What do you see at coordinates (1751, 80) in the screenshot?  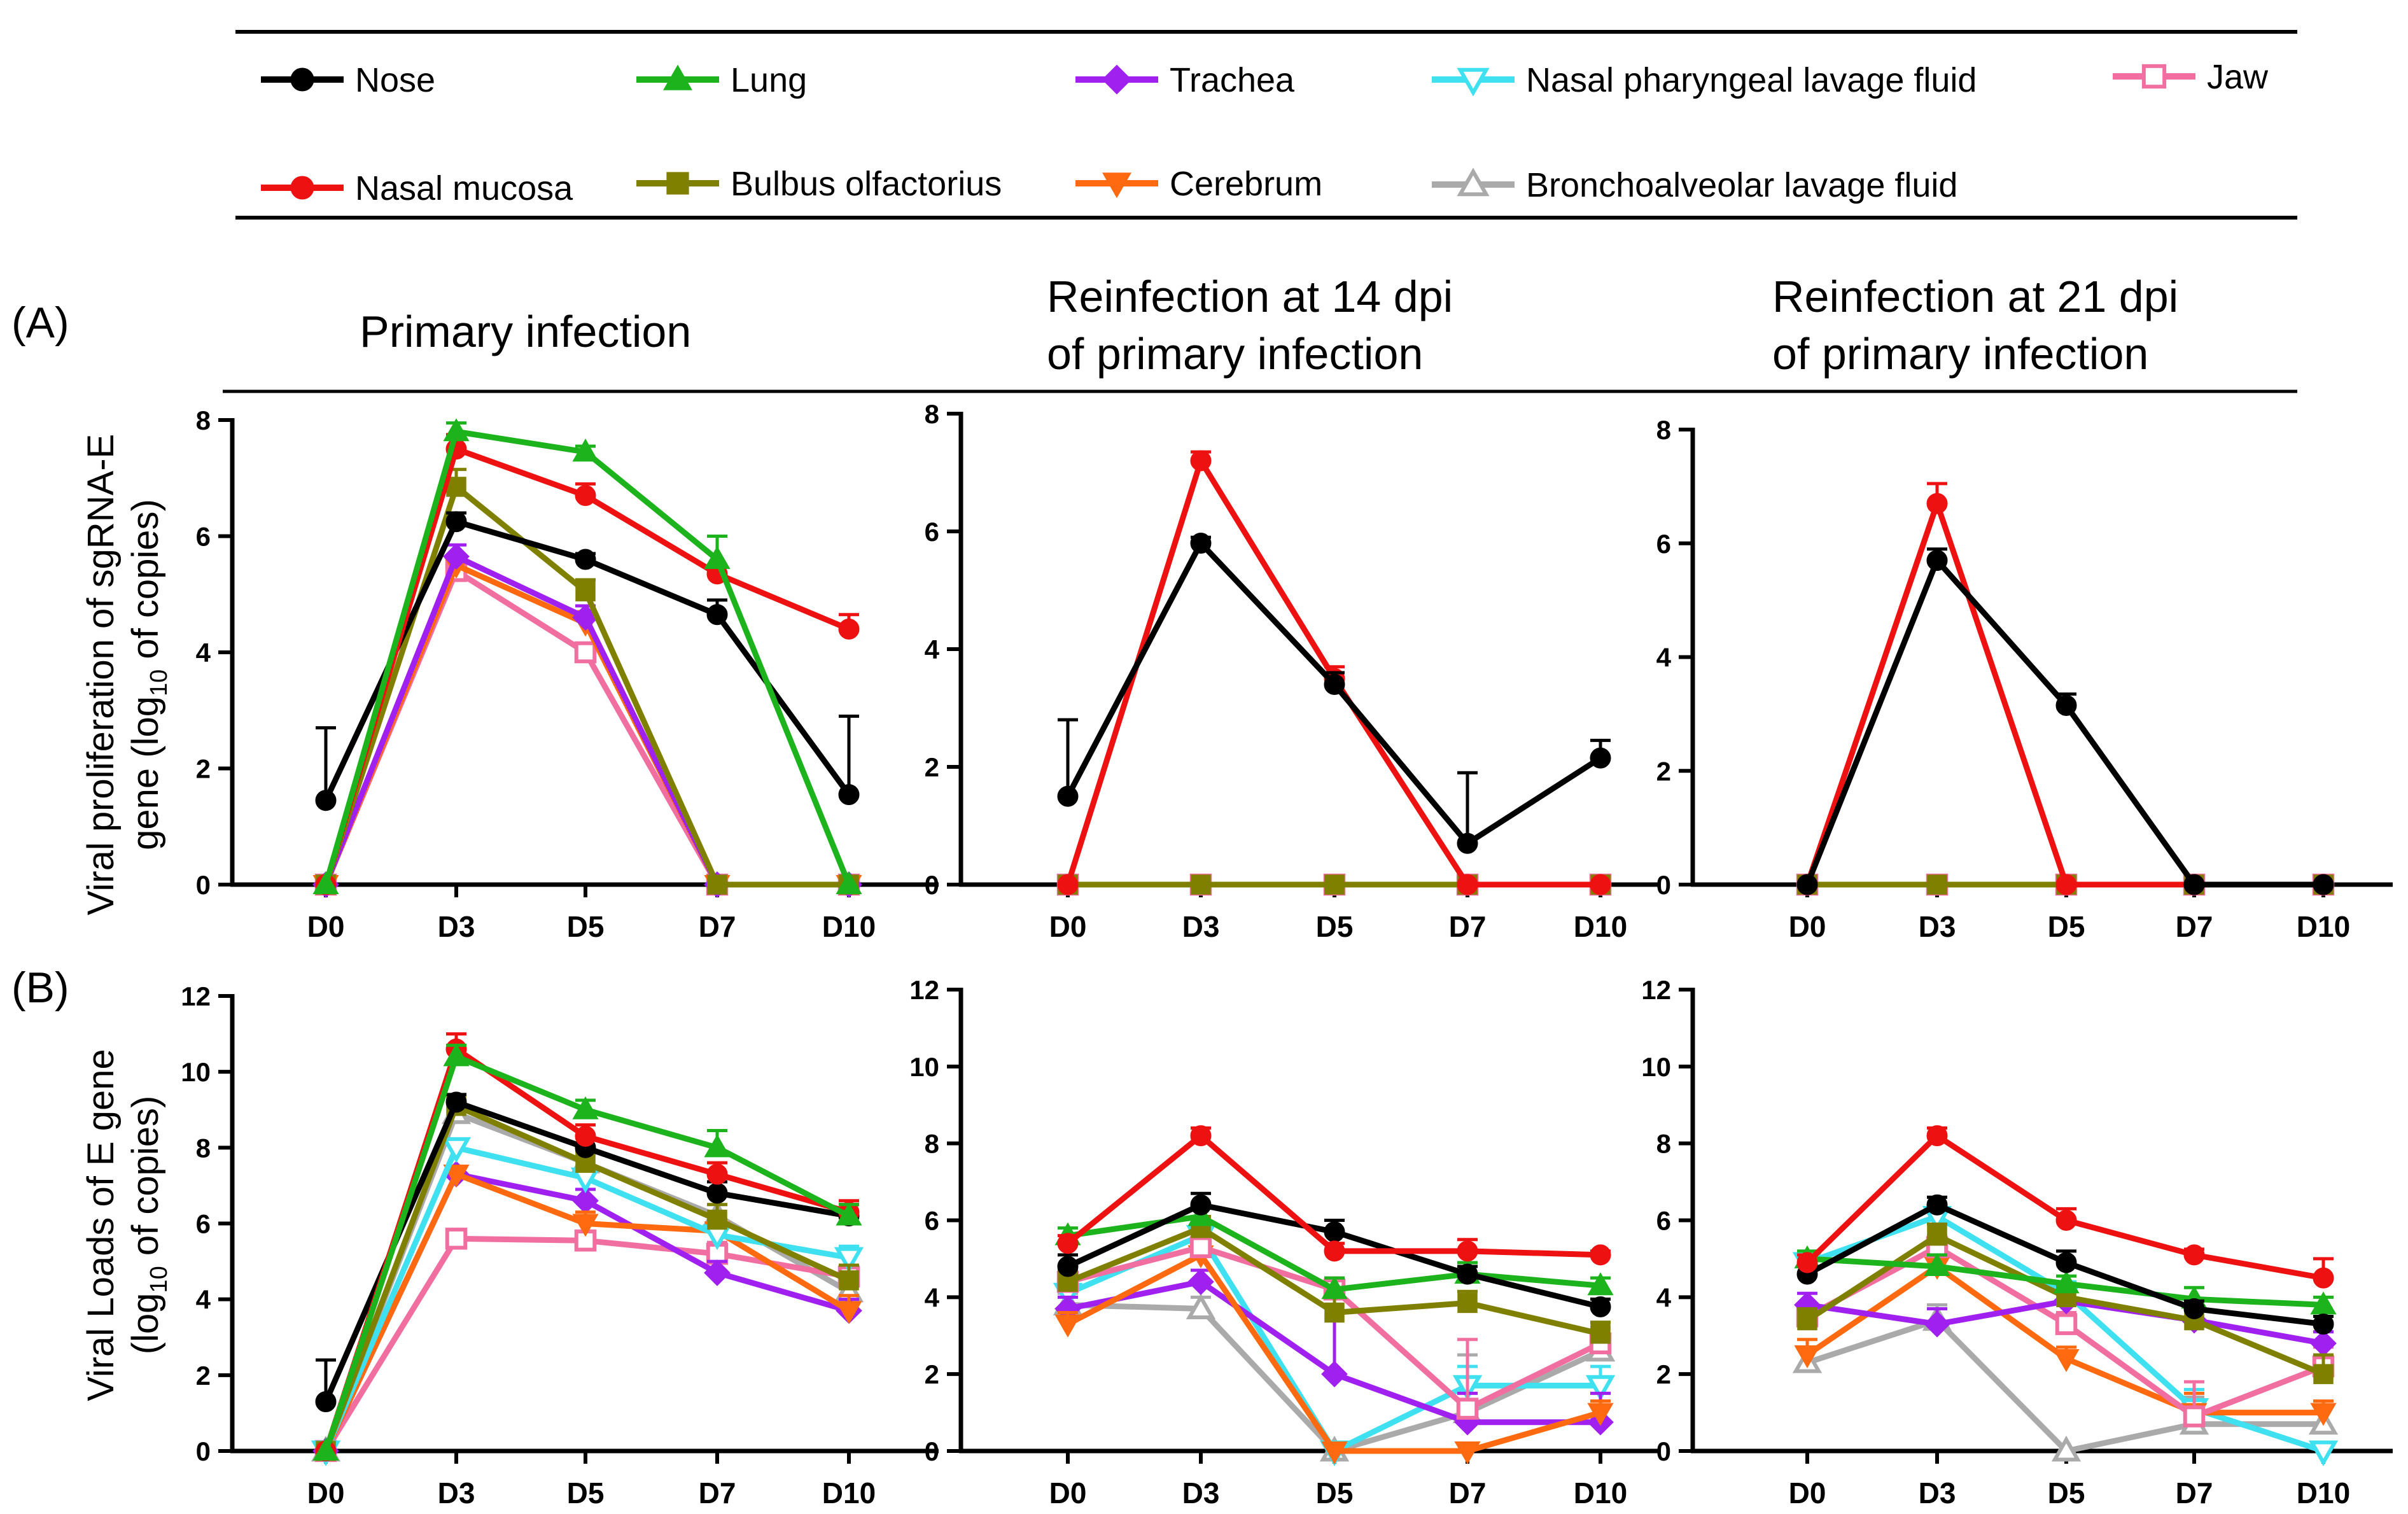 I see `legend-label-nplf: Nasal pharyngeal lavage fluid` at bounding box center [1751, 80].